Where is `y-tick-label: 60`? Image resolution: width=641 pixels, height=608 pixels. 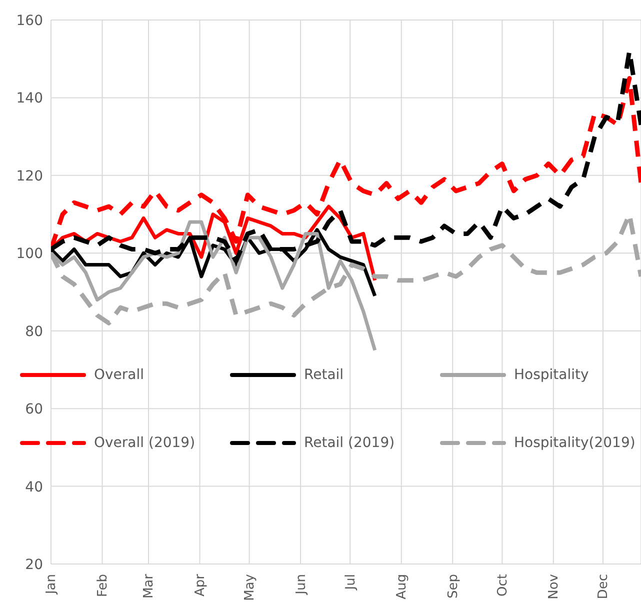
y-tick-label: 60 is located at coordinates (34, 410).